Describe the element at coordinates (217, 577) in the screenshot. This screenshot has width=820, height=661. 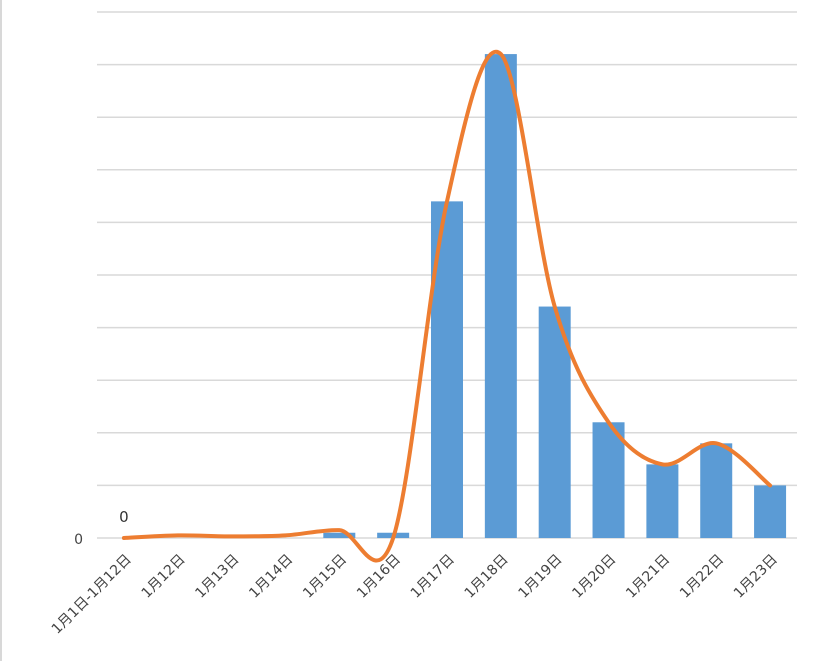
I see `x-tick-label: 1月13日` at that location.